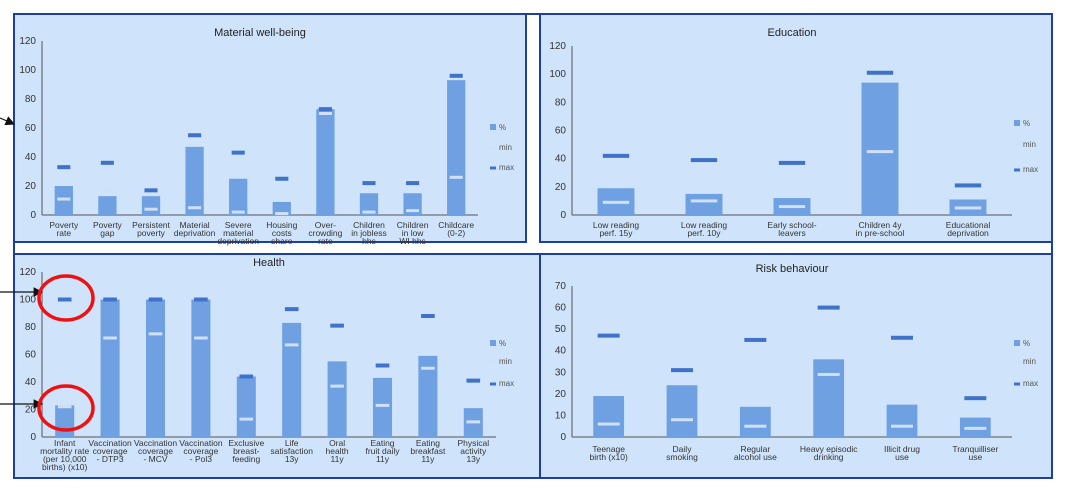  What do you see at coordinates (27, 300) in the screenshot?
I see `y-tick-label: 100` at bounding box center [27, 300].